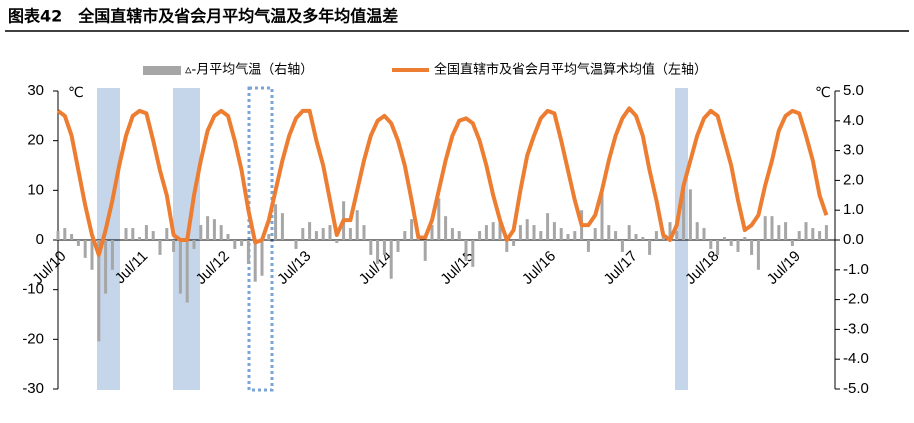 The width and height of the screenshot is (914, 423). I want to click on y-tick-label: 30, so click(35, 90).